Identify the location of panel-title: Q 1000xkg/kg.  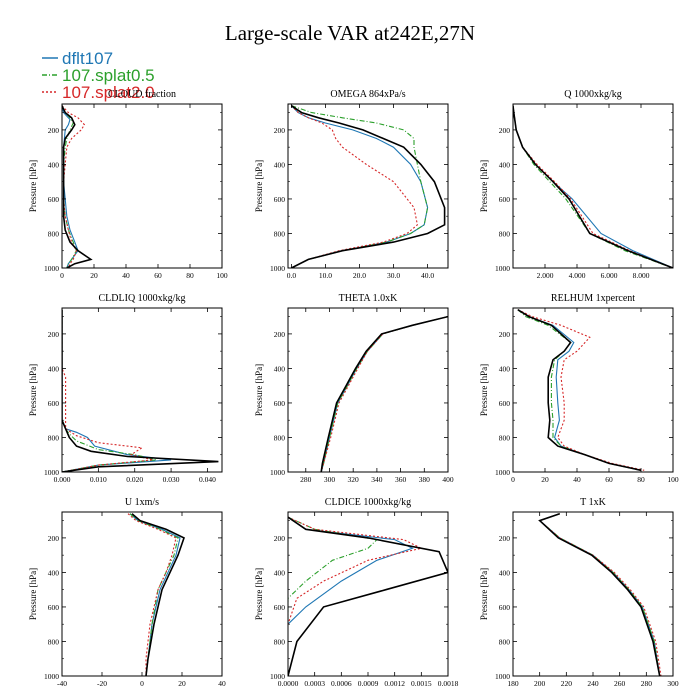
(593, 94).